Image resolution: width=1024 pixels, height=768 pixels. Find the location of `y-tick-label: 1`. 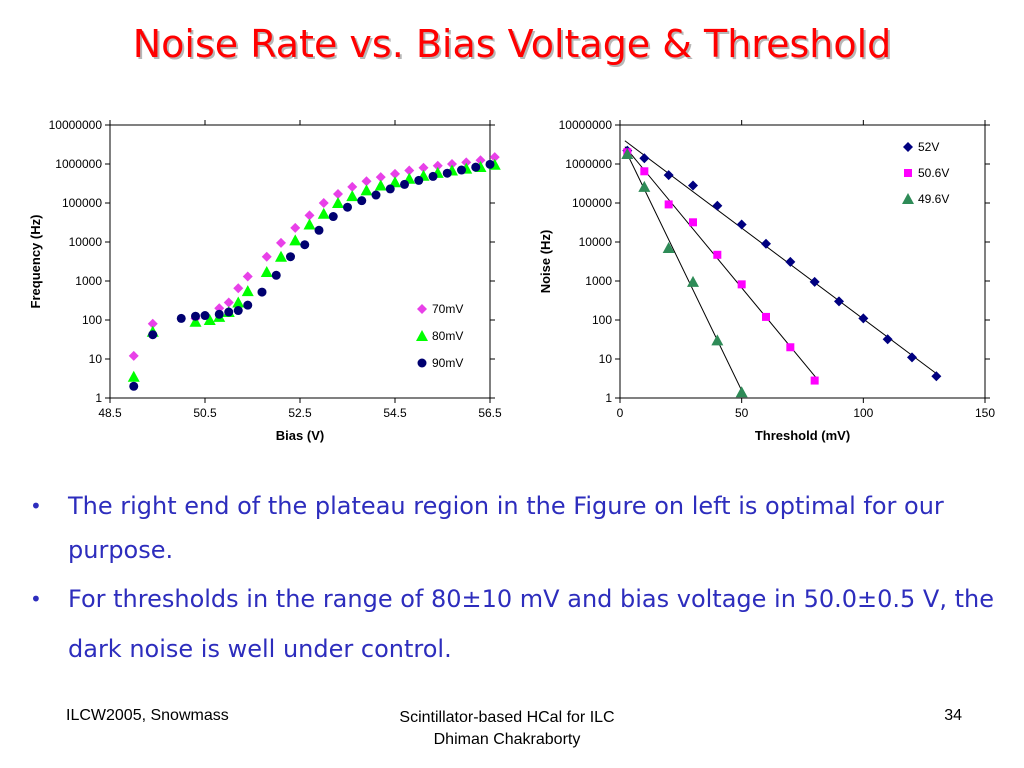

y-tick-label: 1 is located at coordinates (98, 398).